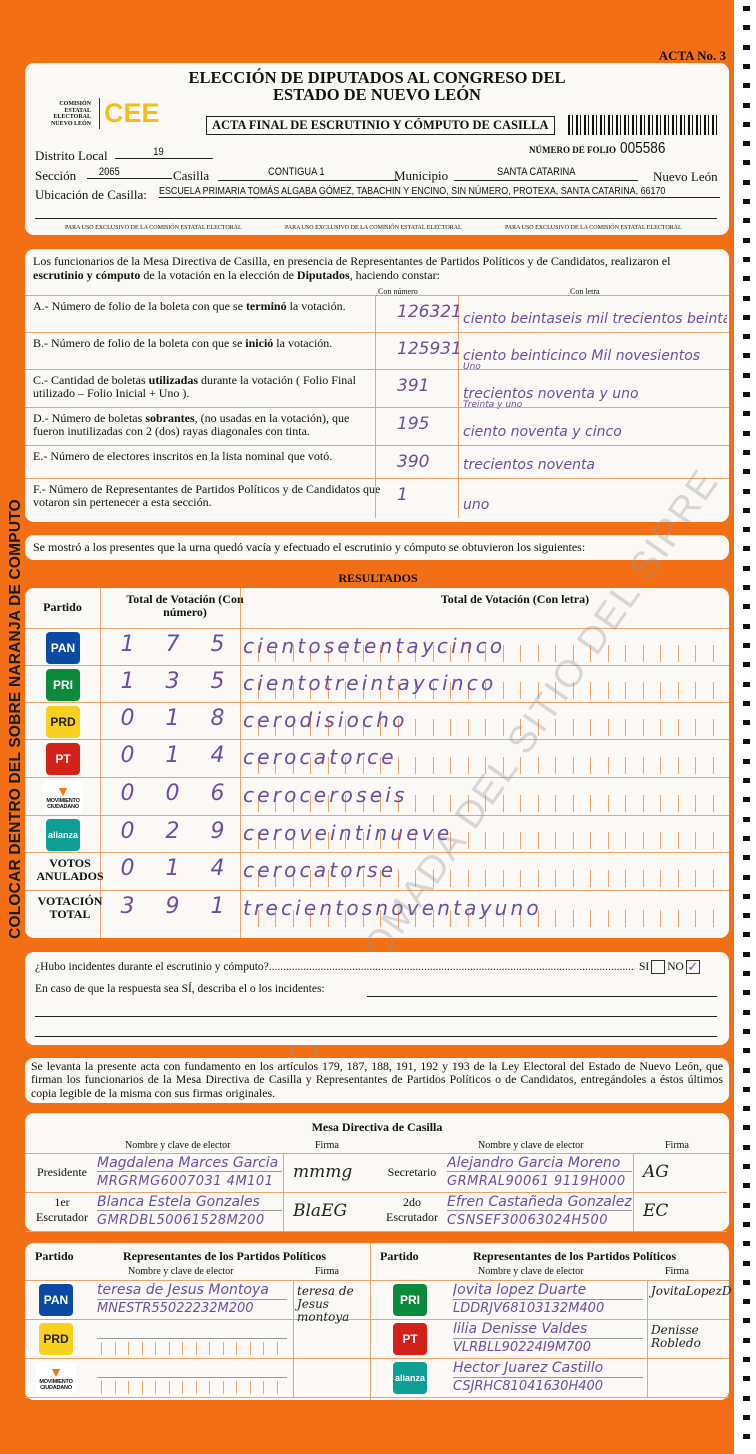  I want to click on digit: 0, so click(127, 831).